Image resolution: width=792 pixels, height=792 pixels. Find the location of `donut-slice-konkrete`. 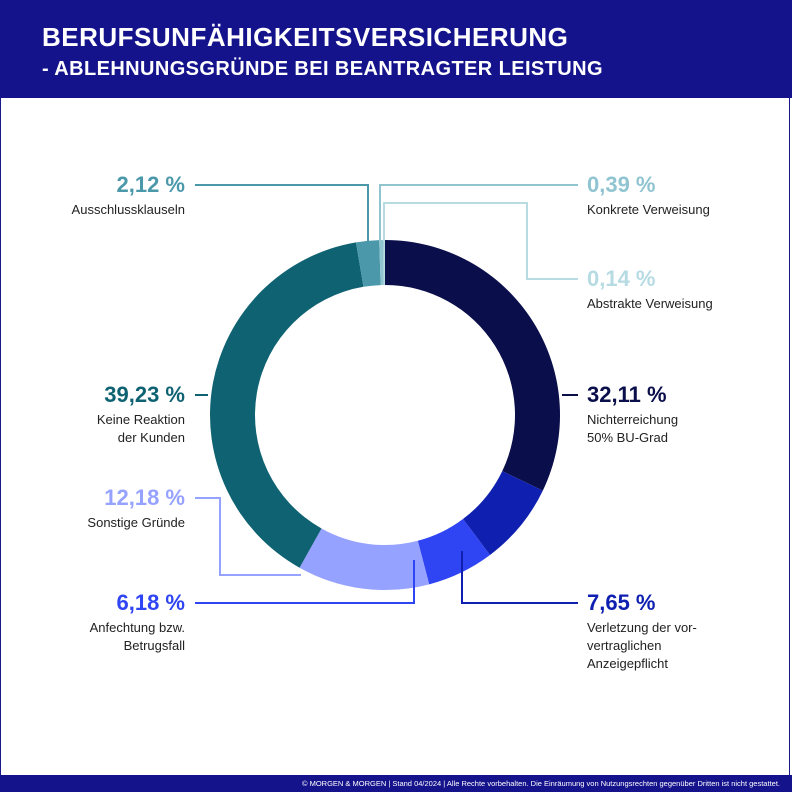

donut-slice-konkrete is located at coordinates (381, 263).